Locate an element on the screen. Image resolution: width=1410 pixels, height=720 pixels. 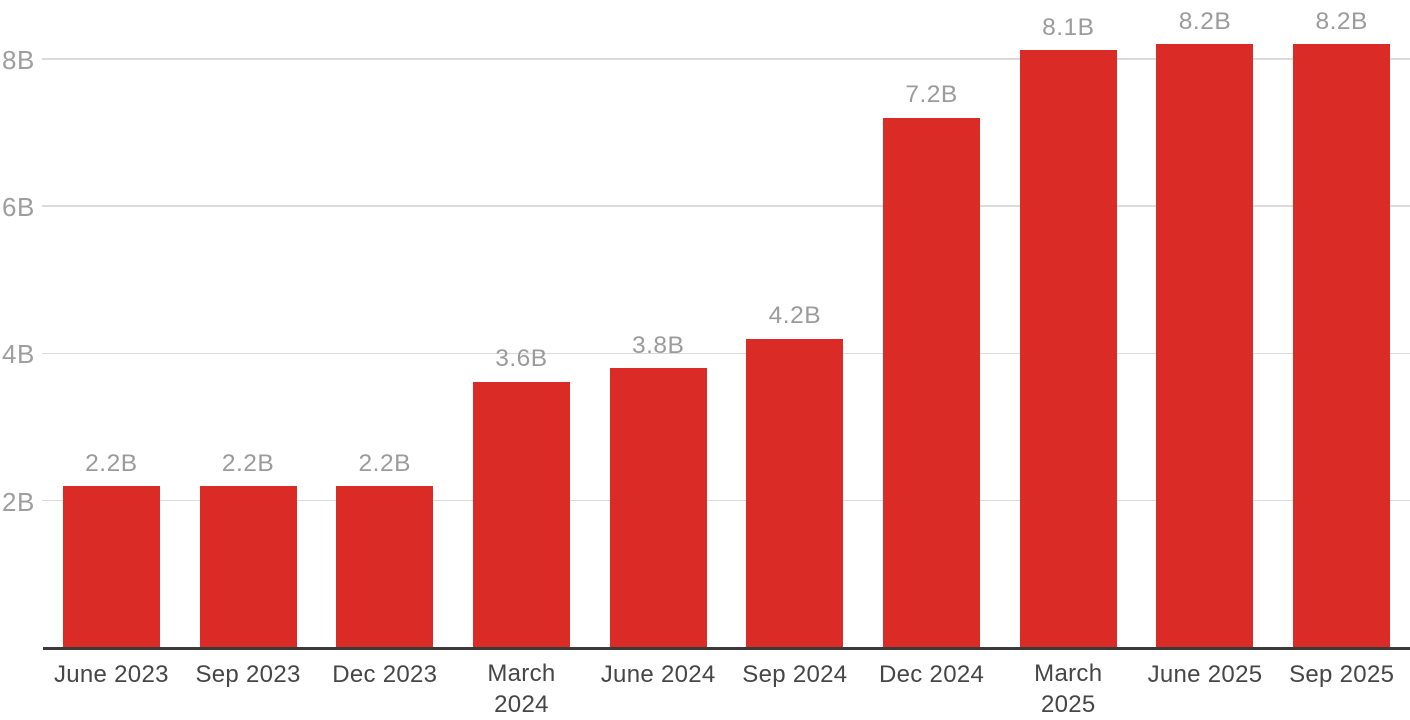
bar-stack: 4.2B is located at coordinates (795, 324).